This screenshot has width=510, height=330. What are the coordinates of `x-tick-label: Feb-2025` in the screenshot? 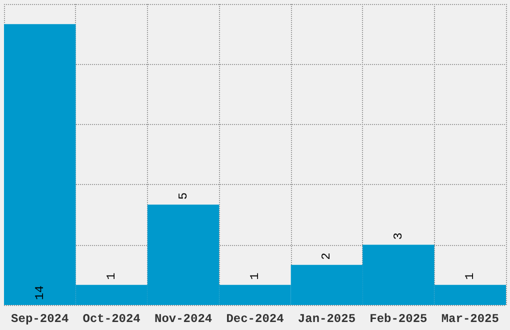 It's located at (399, 319).